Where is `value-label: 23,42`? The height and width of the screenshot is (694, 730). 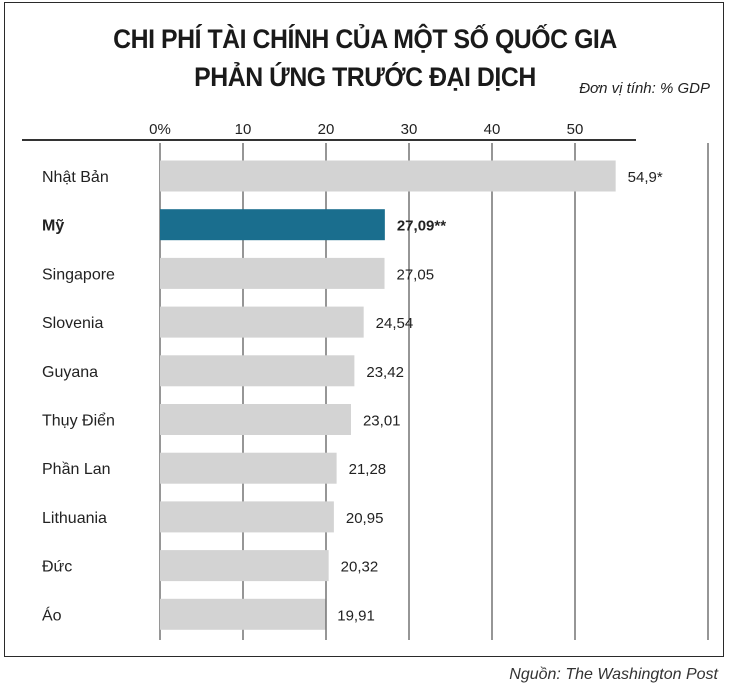
value-label: 23,42 is located at coordinates (385, 372).